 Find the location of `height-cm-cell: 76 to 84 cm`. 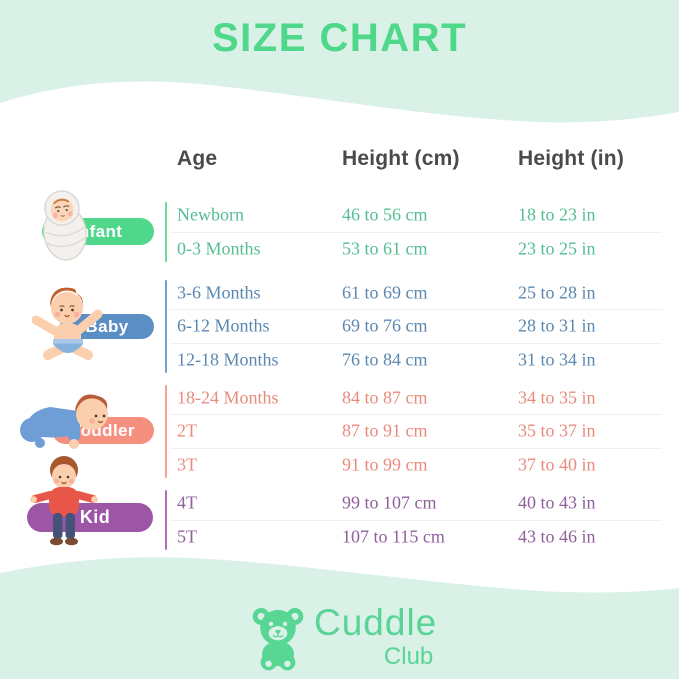

height-cm-cell: 76 to 84 cm is located at coordinates (385, 359).